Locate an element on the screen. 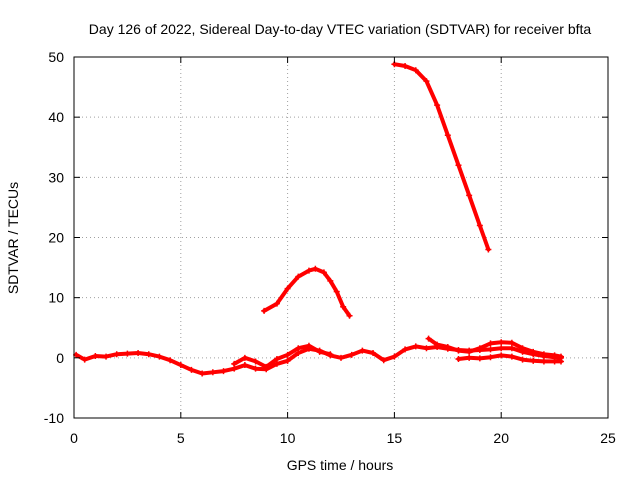  y-tick-label: 50 is located at coordinates (56, 57).